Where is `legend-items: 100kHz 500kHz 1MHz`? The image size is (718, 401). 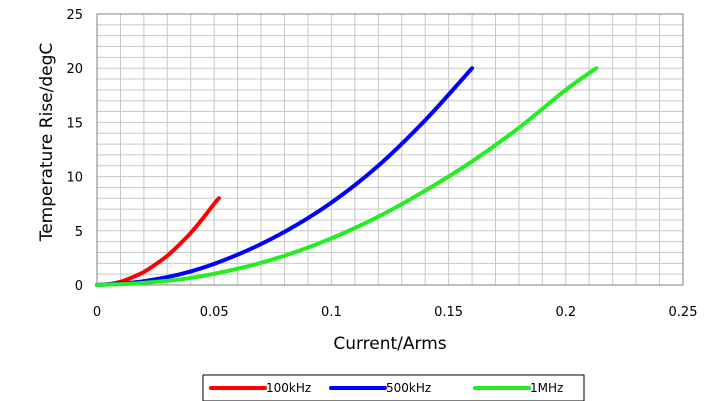 legend-items: 100kHz 500kHz 1MHz is located at coordinates (386, 388).